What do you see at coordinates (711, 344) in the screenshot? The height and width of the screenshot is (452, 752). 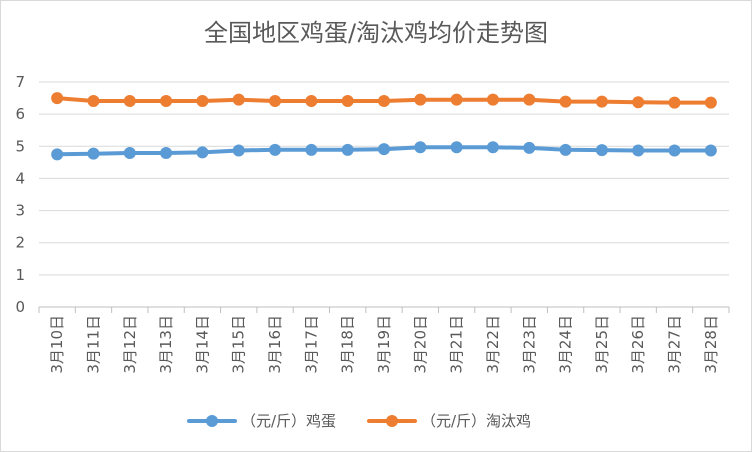 I see `x-tick-label: 3月28日` at bounding box center [711, 344].